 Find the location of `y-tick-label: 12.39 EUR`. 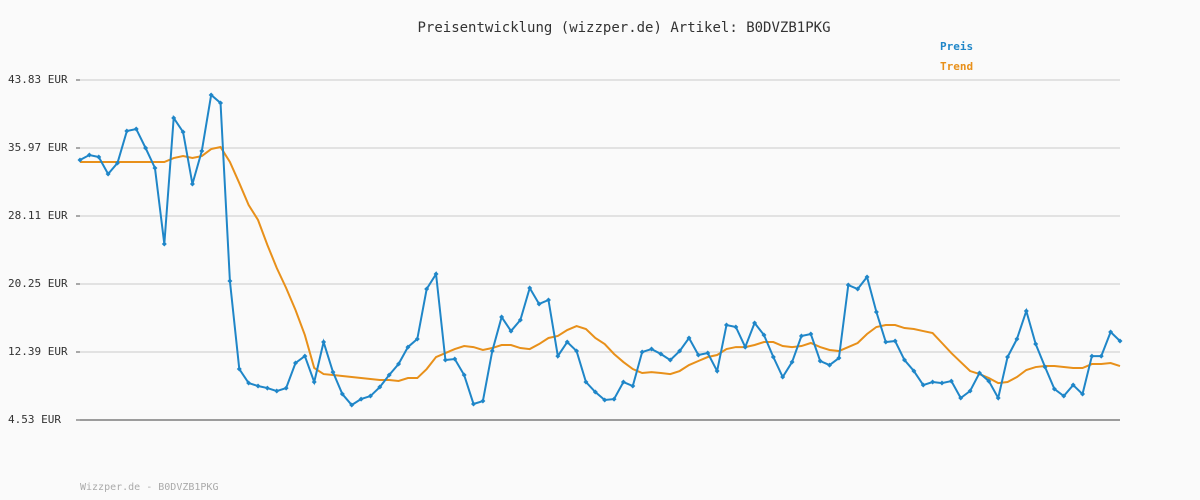

y-tick-label: 12.39 EUR is located at coordinates (38, 351).